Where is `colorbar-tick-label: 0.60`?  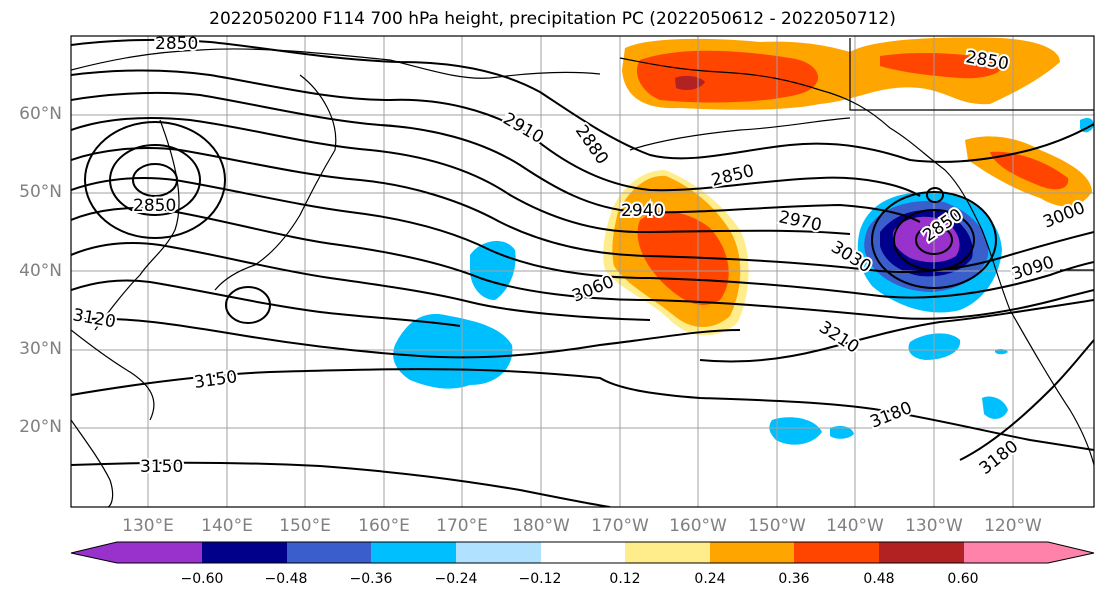
colorbar-tick-label: 0.60 is located at coordinates (963, 579).